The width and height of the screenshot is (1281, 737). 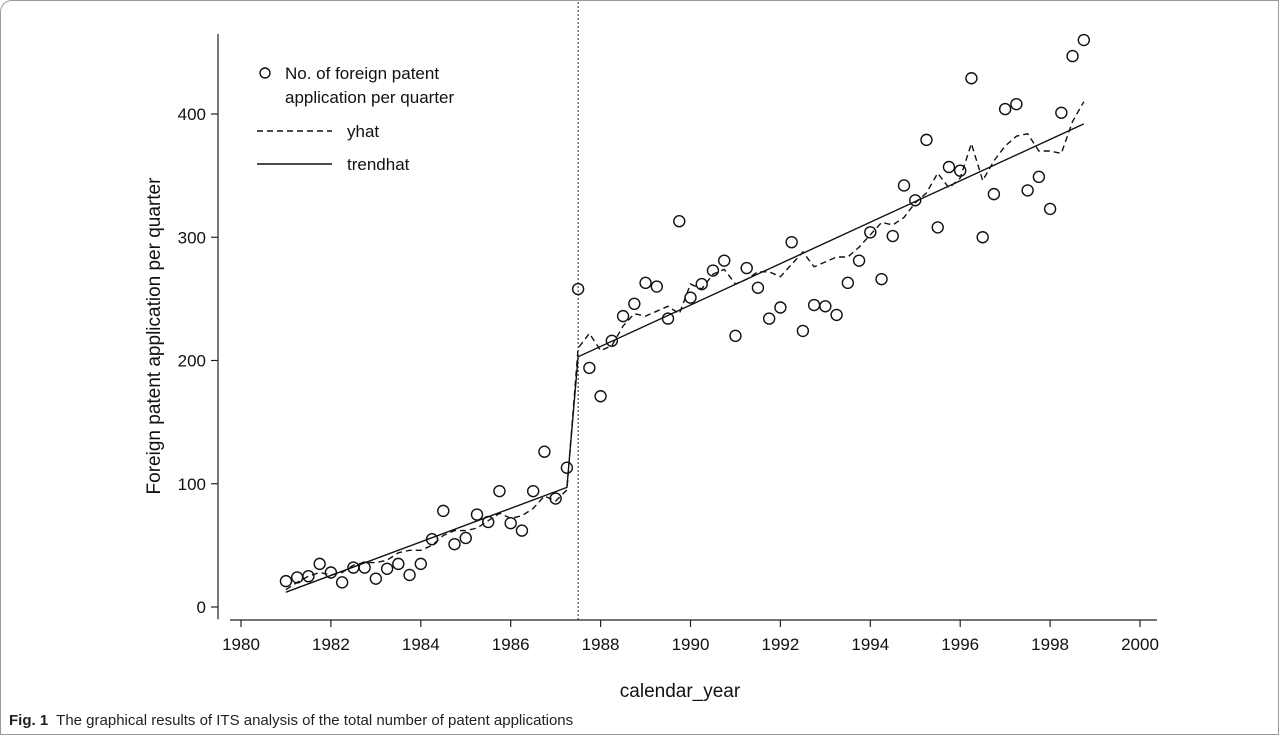 What do you see at coordinates (201, 607) in the screenshot?
I see `y-tick-label: 0` at bounding box center [201, 607].